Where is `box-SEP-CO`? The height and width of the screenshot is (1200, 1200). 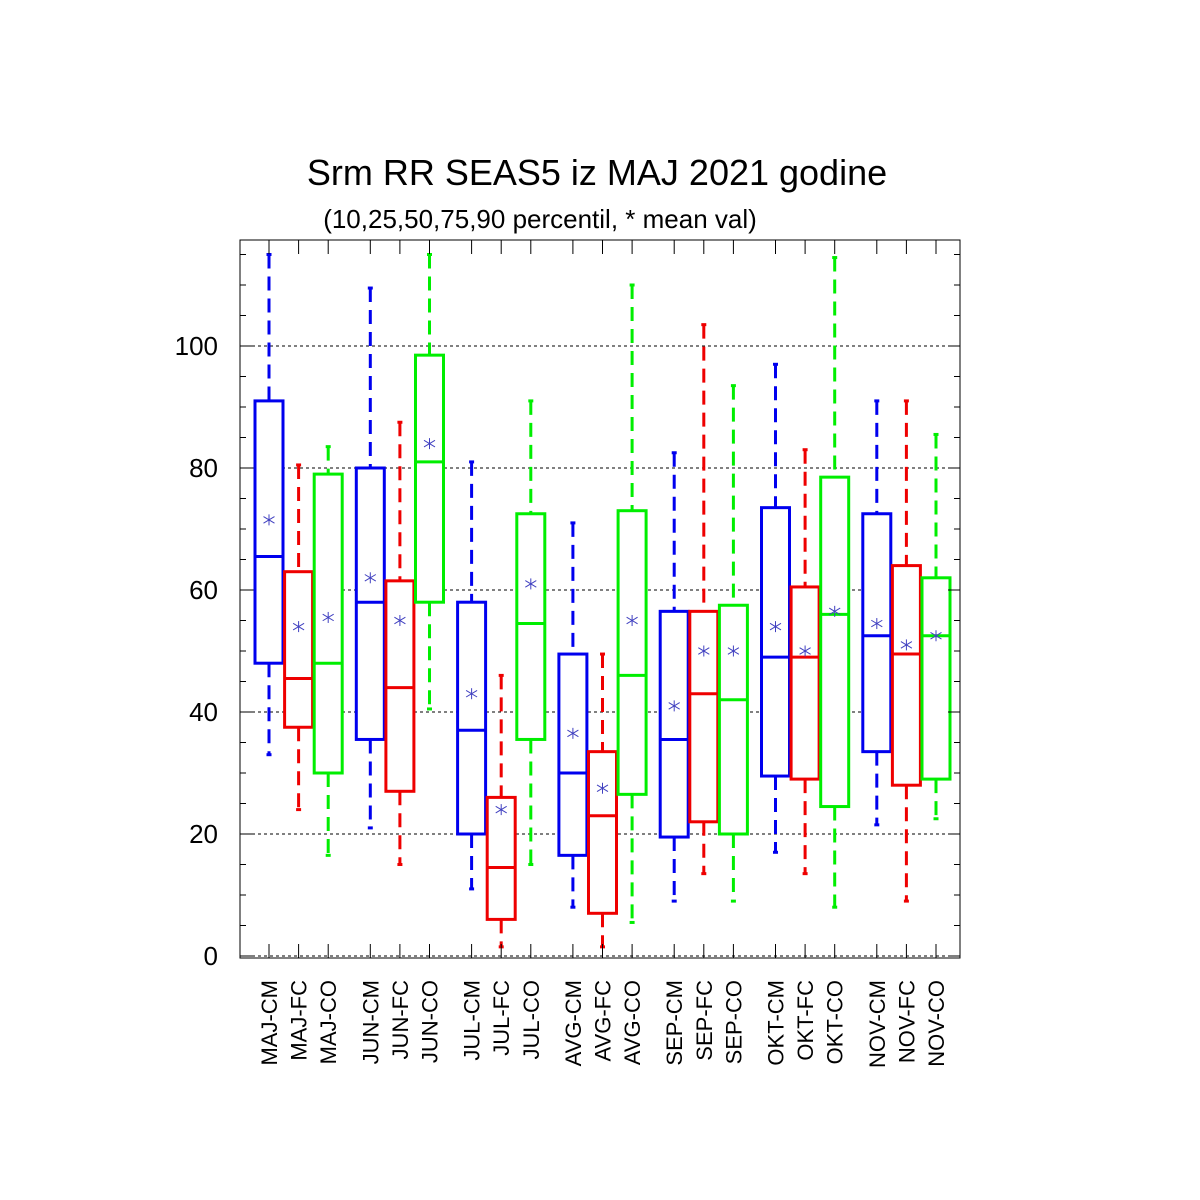 box-SEP-CO is located at coordinates (733, 643).